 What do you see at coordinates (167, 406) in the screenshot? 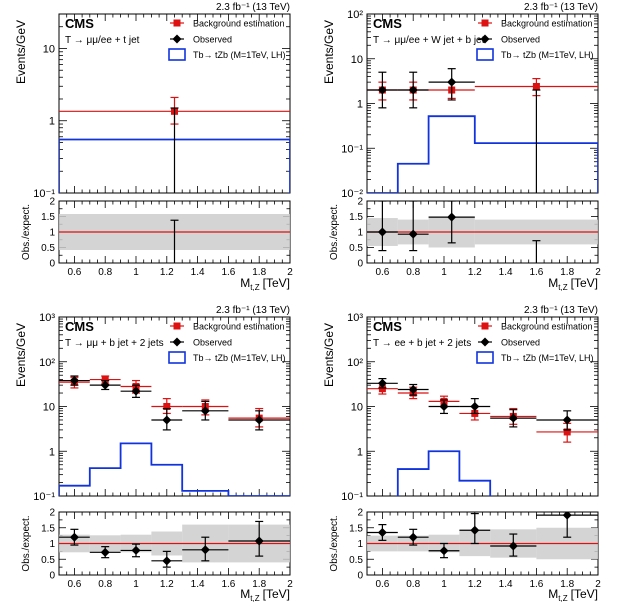
I see `background-point` at bounding box center [167, 406].